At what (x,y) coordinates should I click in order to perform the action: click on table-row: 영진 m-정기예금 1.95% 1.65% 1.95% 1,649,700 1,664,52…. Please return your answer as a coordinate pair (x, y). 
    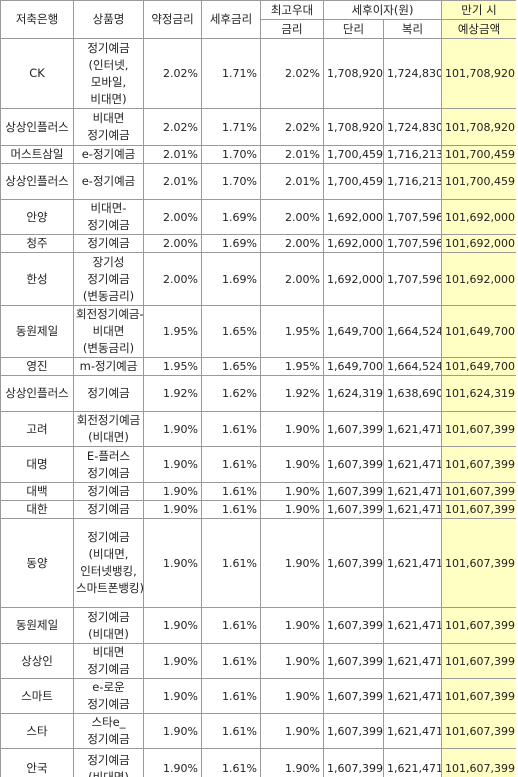
    Looking at the image, I should click on (258, 366).